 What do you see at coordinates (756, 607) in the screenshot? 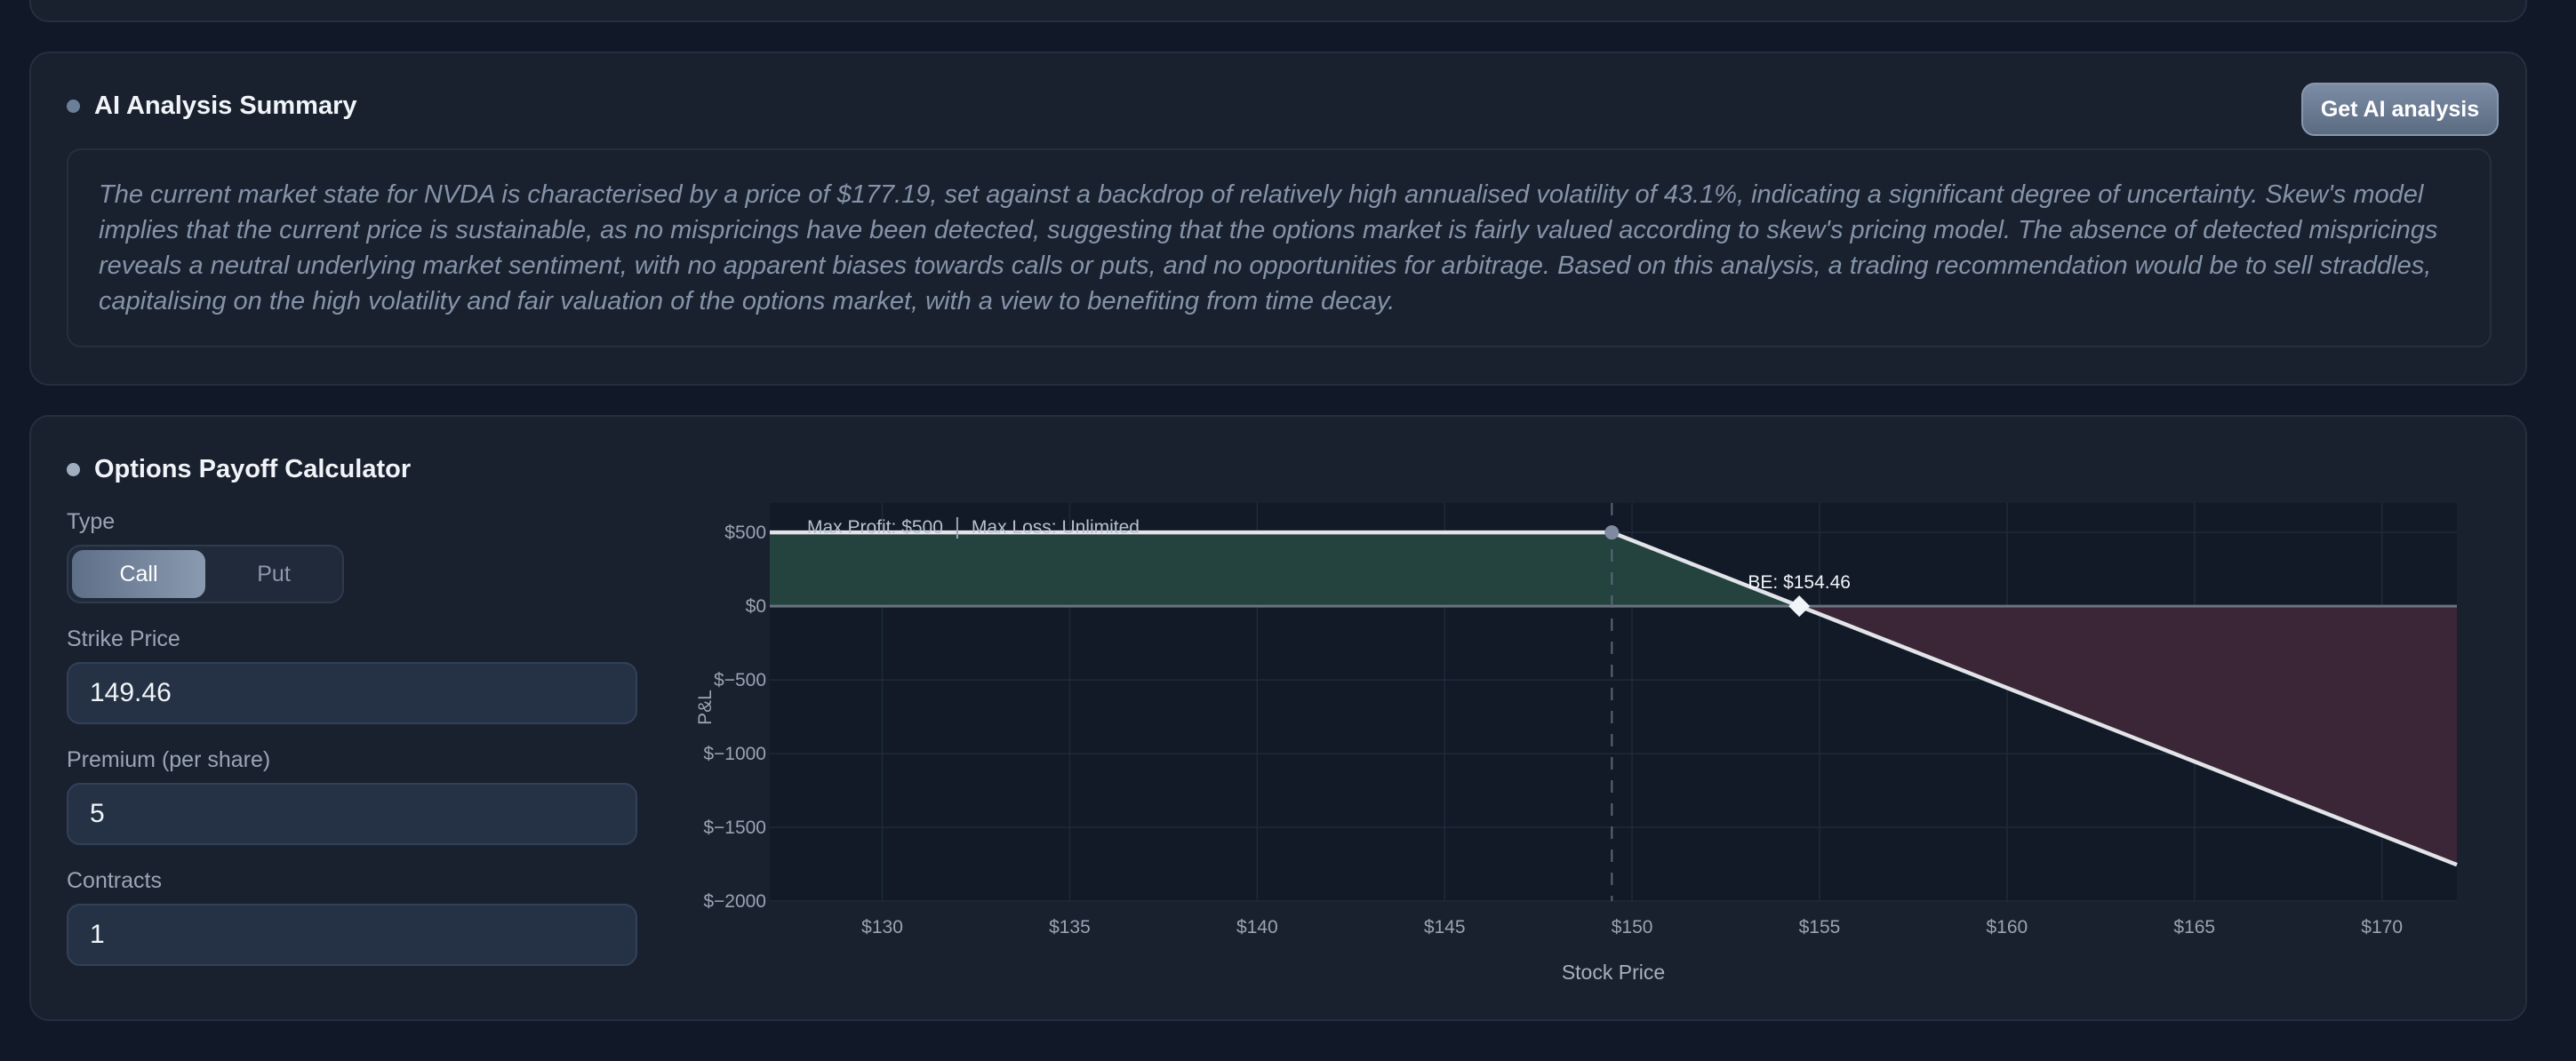
I see `y-tick-label: $0` at bounding box center [756, 607].